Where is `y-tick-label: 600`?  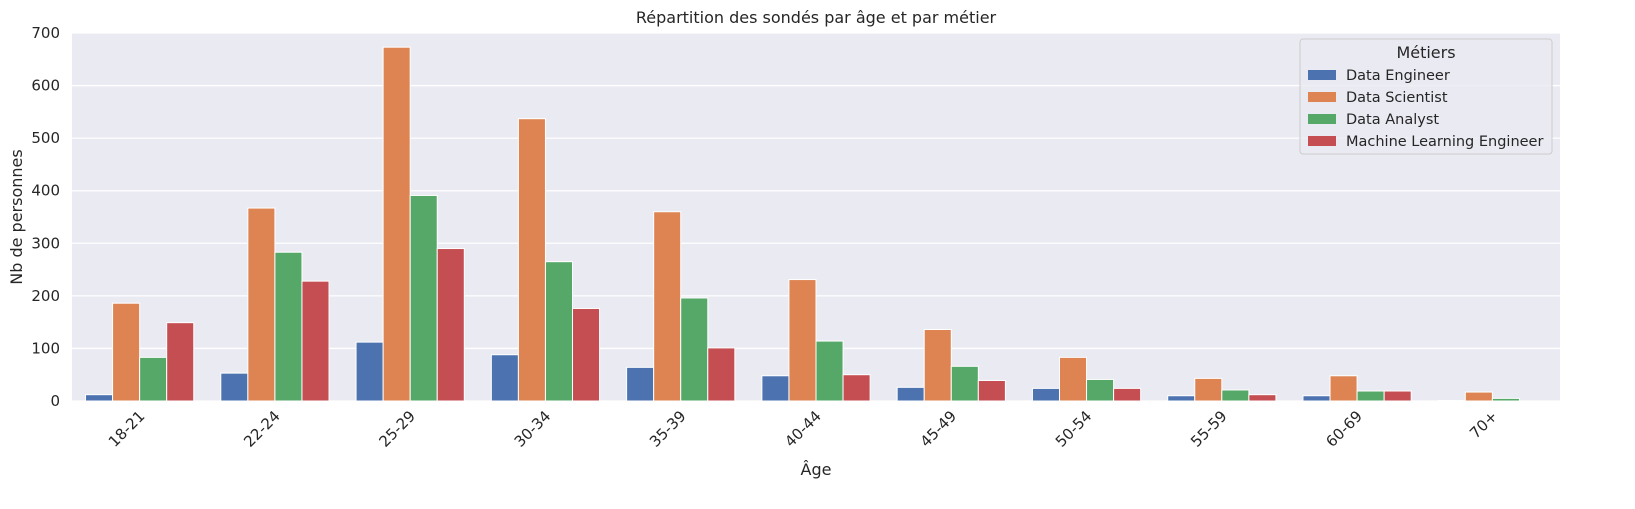 y-tick-label: 600 is located at coordinates (45, 86).